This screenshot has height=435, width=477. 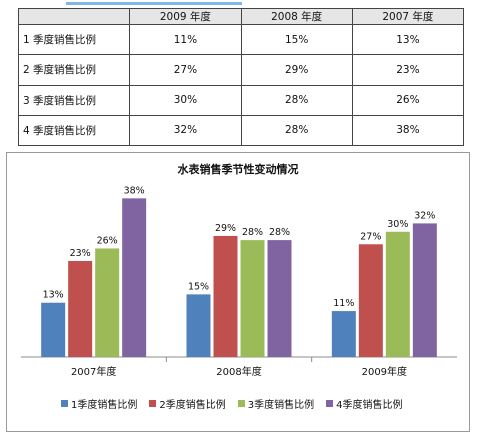 What do you see at coordinates (154, 3) in the screenshot?
I see `header-accent-line` at bounding box center [154, 3].